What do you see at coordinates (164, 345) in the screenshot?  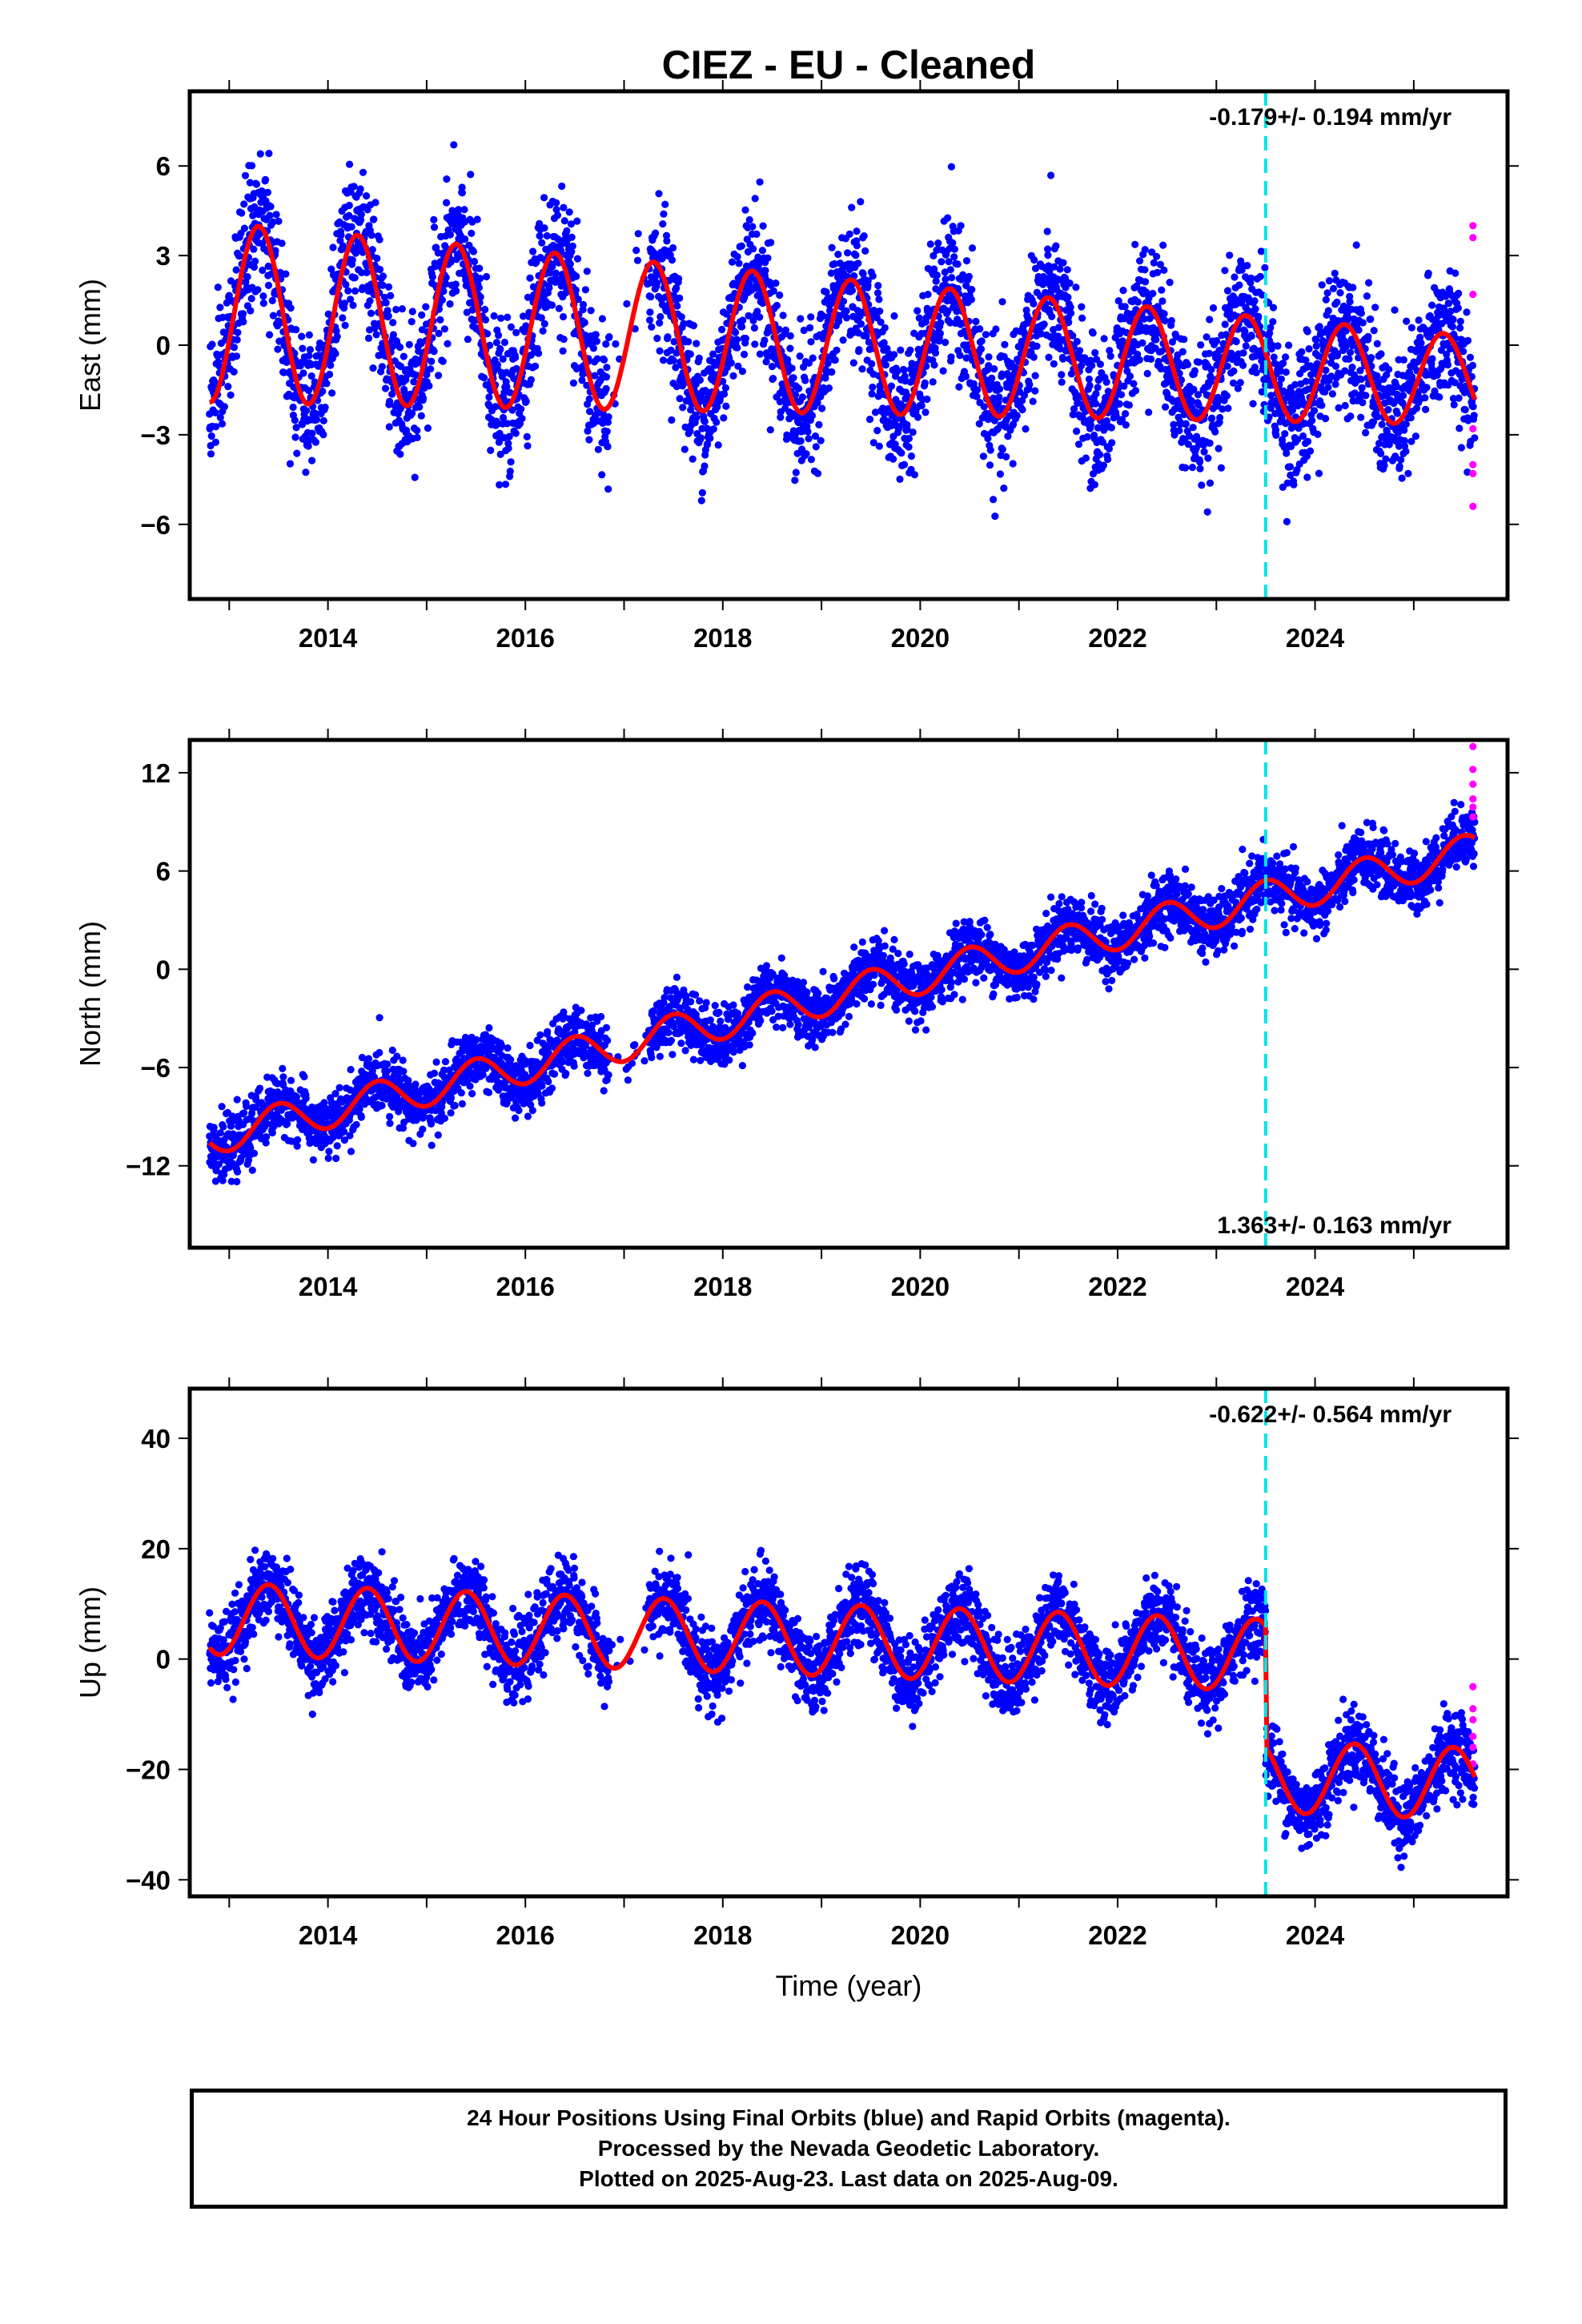 I see `y-tick-label: 0` at bounding box center [164, 345].